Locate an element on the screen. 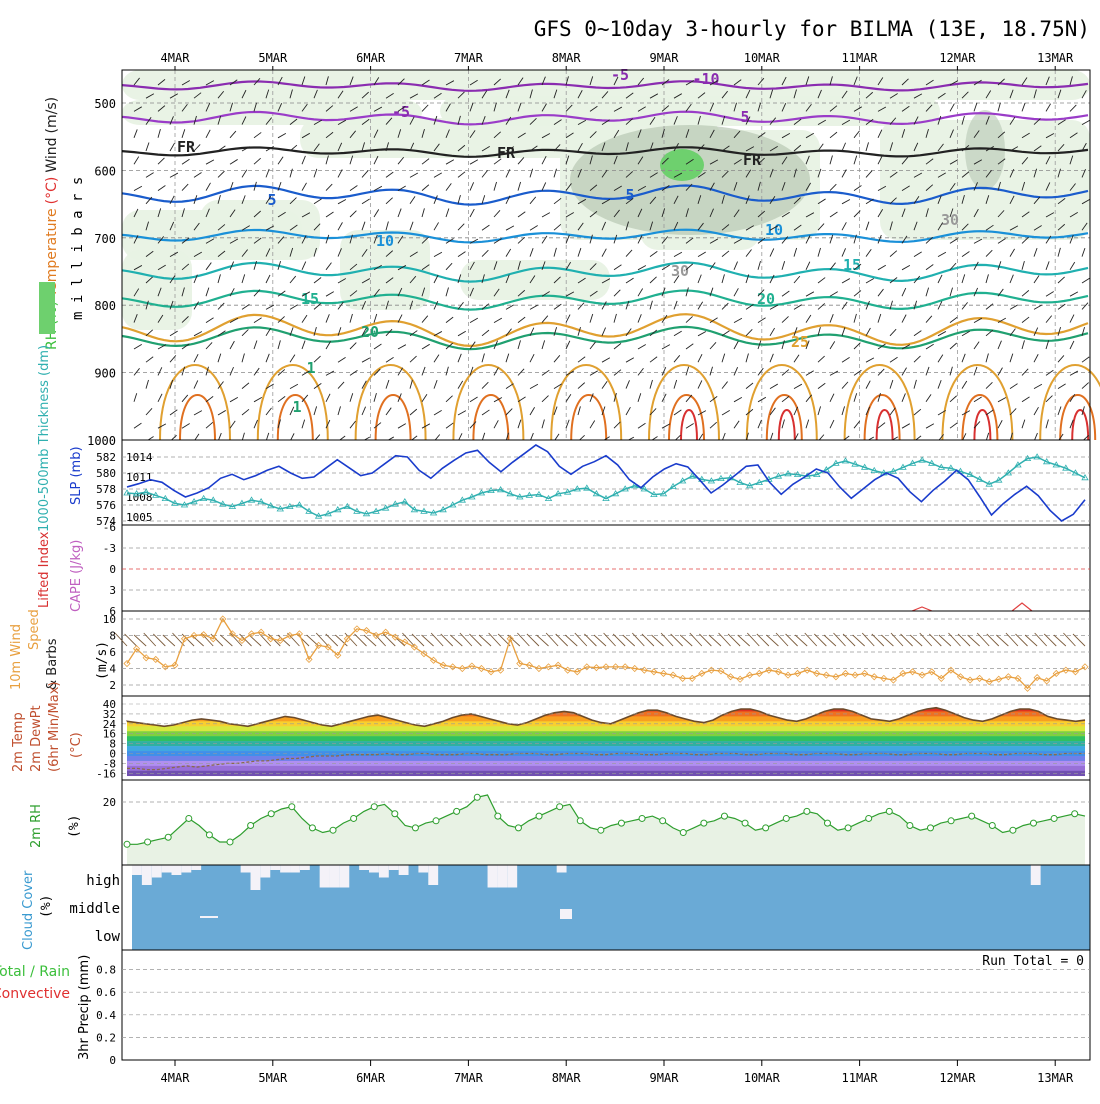  y-tick-label: 0.4 is located at coordinates (106, 1015).